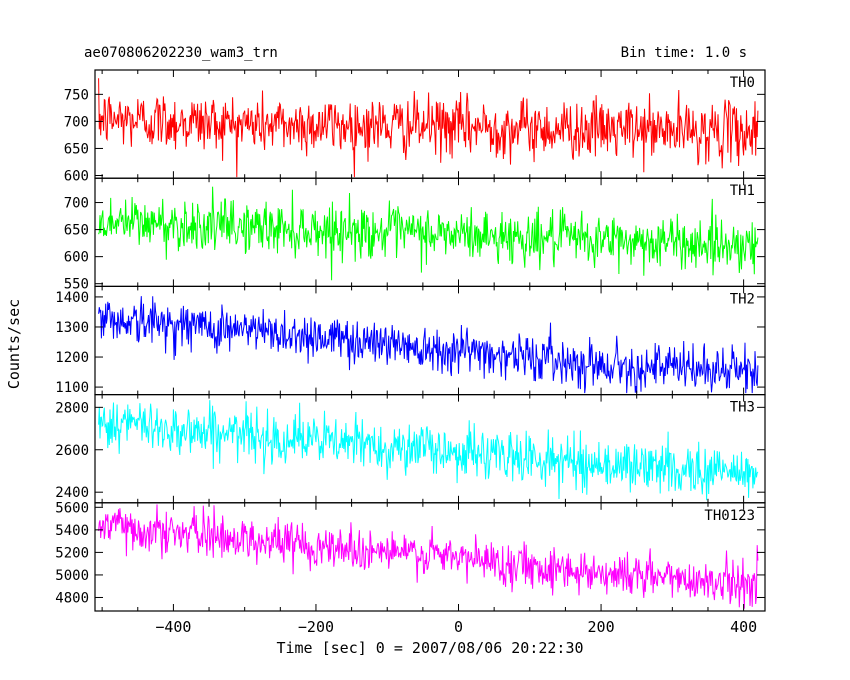 This screenshot has height=680, width=850. What do you see at coordinates (72, 508) in the screenshot?
I see `y-tick-label: 5600` at bounding box center [72, 508].